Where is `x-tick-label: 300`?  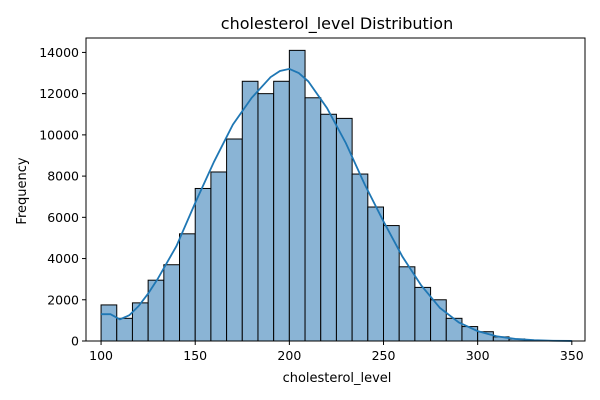
x-tick-label: 300 is located at coordinates (478, 355).